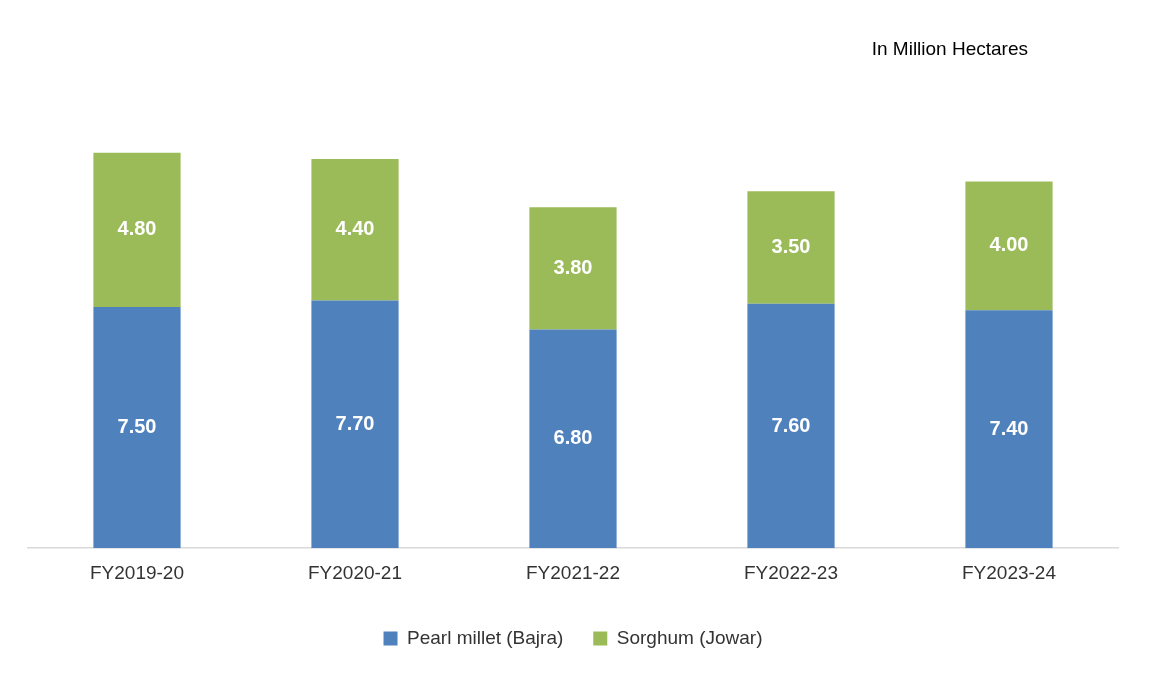 Image resolution: width=1149 pixels, height=677 pixels. Describe the element at coordinates (573, 572) in the screenshot. I see `x-tick-label: FY2021-22` at that location.